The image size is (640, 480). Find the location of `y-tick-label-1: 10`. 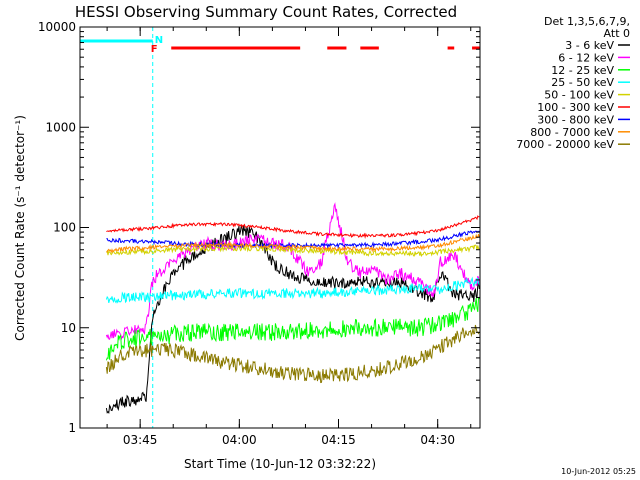

y-tick-label-1: 10 is located at coordinates (68, 328).